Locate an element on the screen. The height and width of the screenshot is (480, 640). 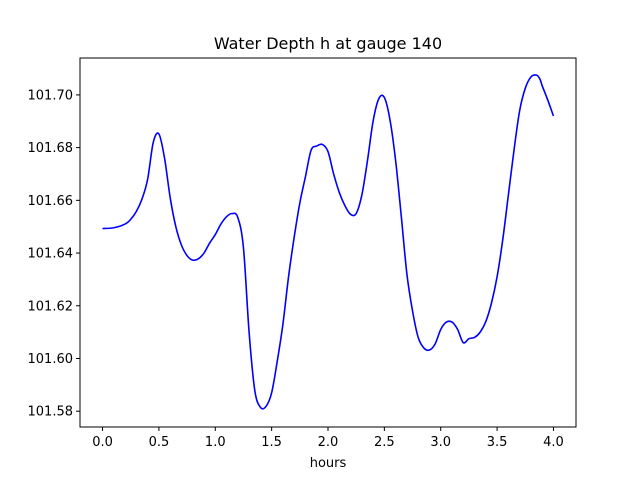
x-tick-label: 2.5 is located at coordinates (384, 442).